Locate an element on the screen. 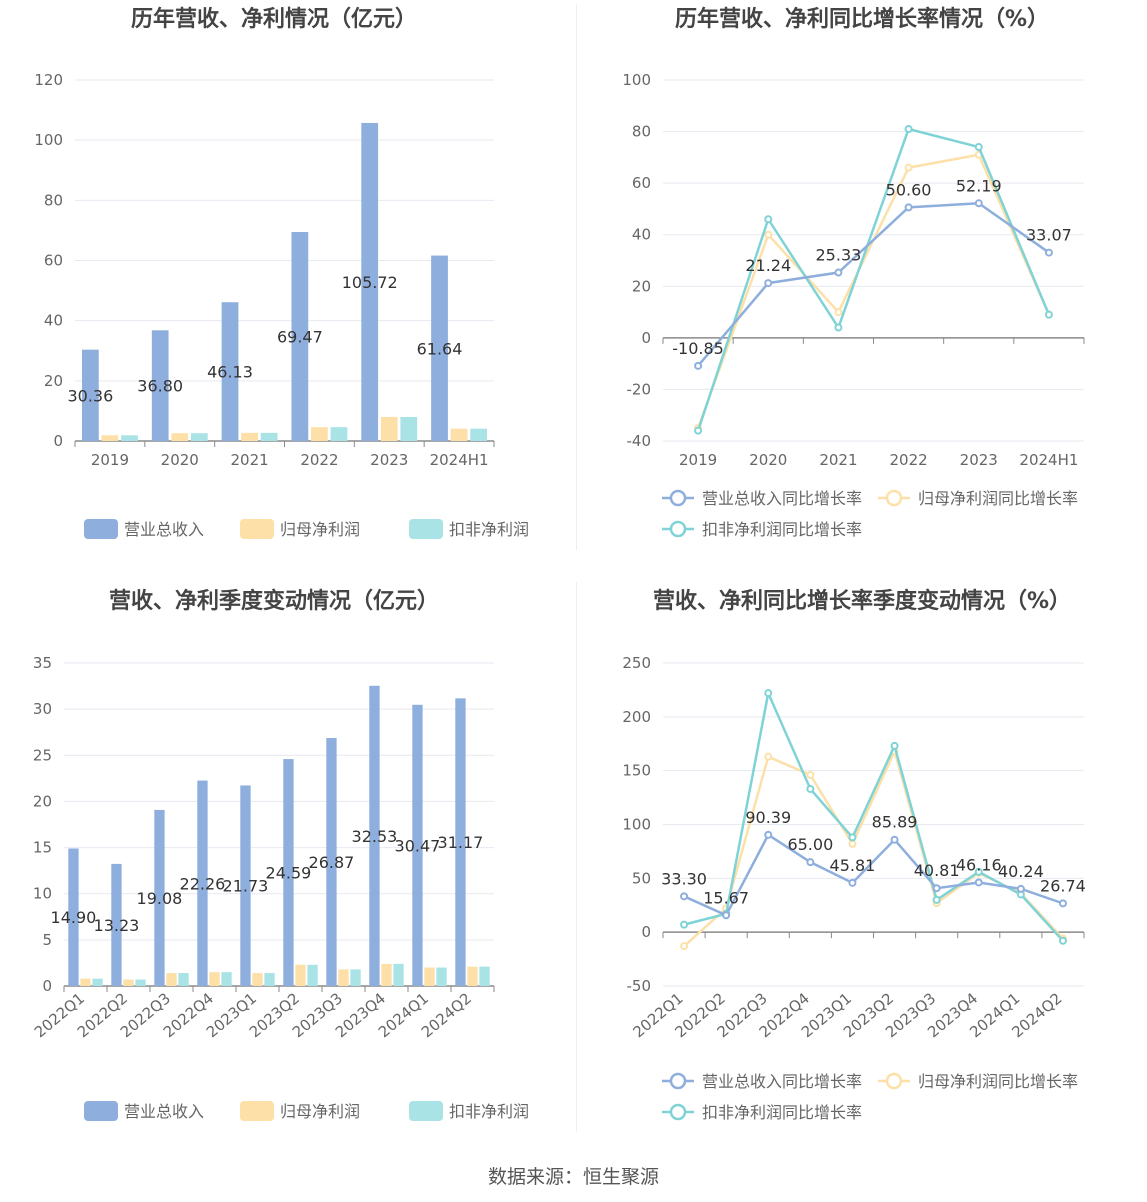 This screenshot has height=1202, width=1147. y-tick-label: 10 is located at coordinates (42, 894).